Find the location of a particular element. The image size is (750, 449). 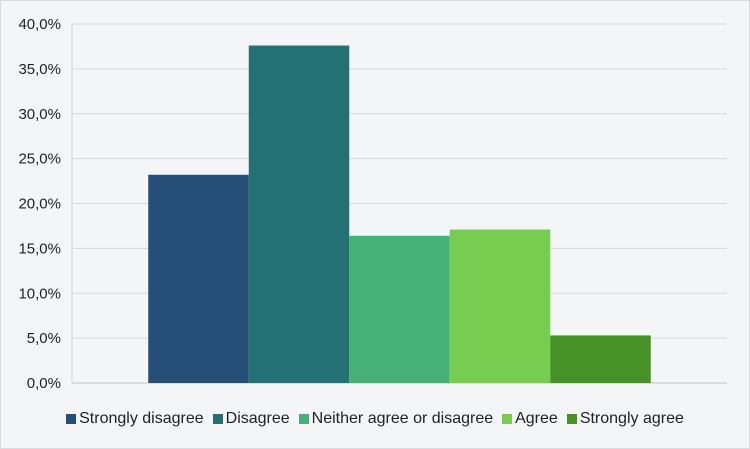

bar-disagree is located at coordinates (299, 214).